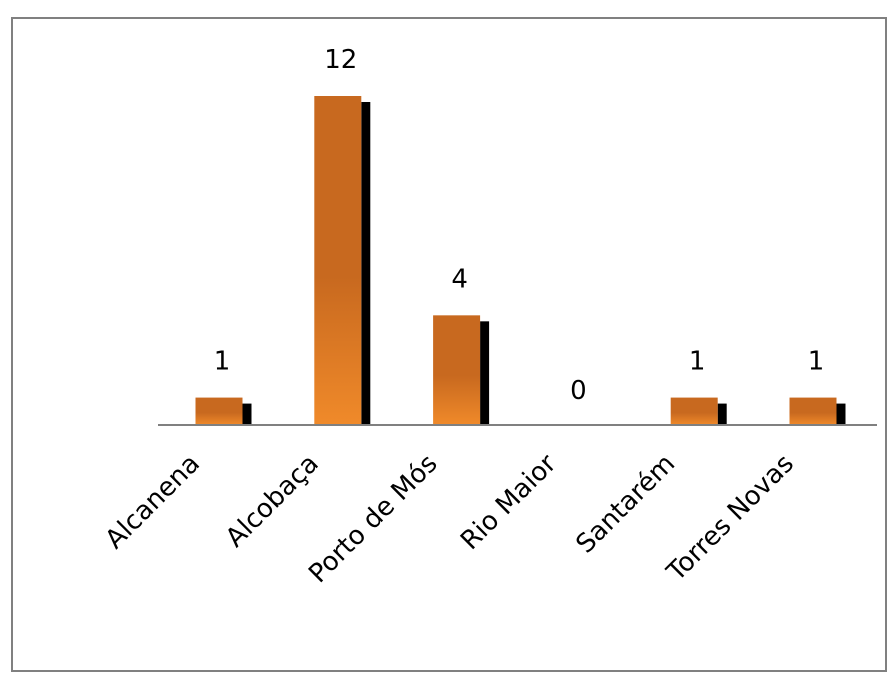  I want to click on category-label: Alcobaça, so click(272, 501).